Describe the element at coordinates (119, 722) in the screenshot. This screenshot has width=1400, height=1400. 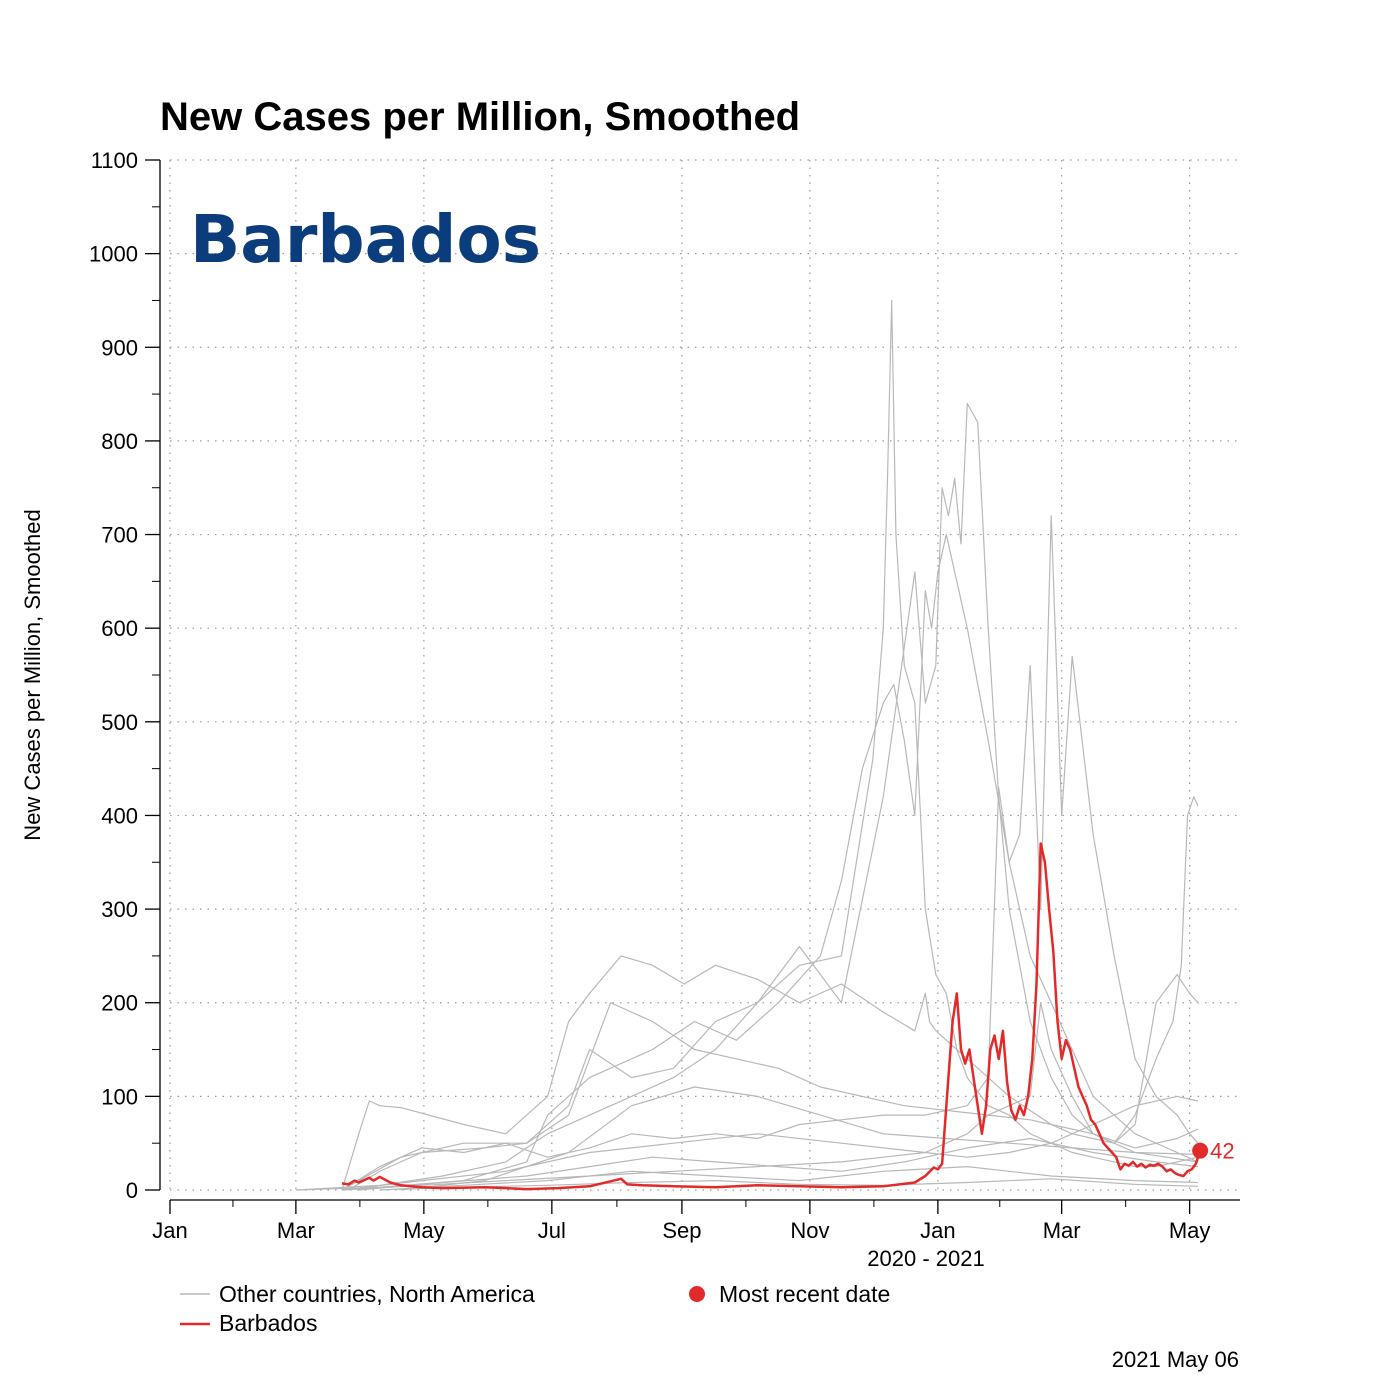
I see `y-tick-label: 500` at that location.